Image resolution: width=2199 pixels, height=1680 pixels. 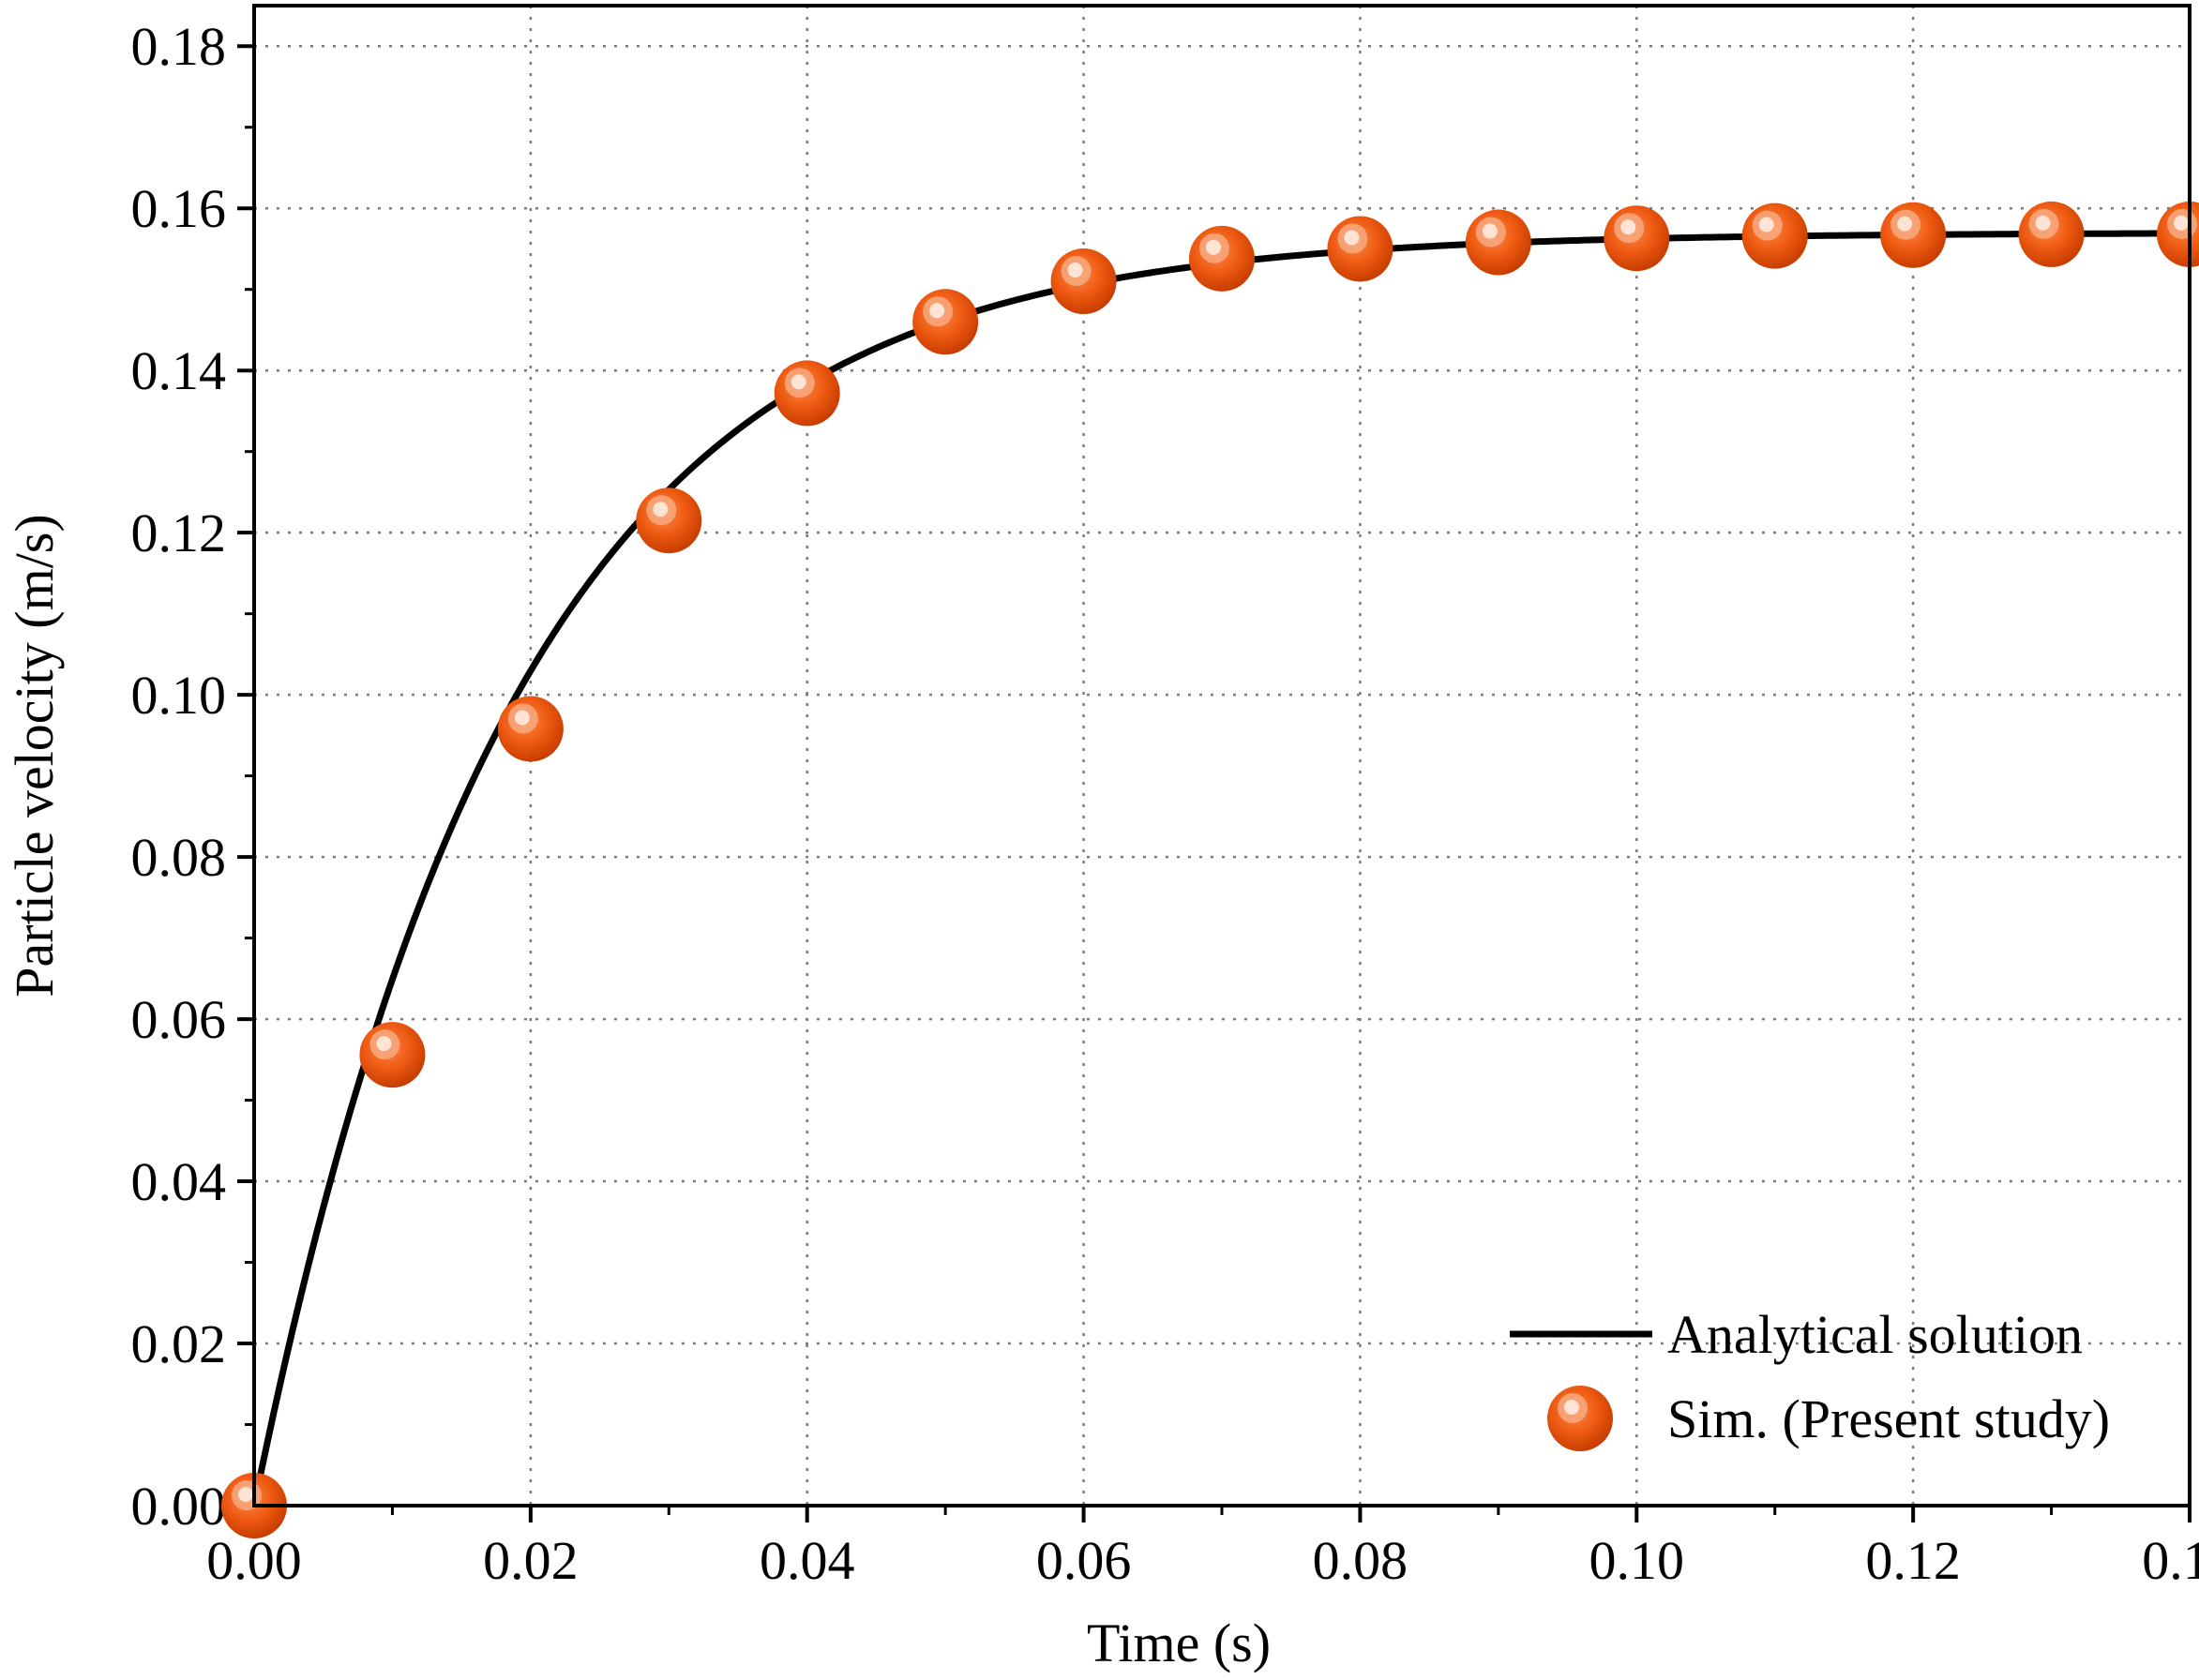 I want to click on y-tick-label: 0.08, so click(x=179, y=857).